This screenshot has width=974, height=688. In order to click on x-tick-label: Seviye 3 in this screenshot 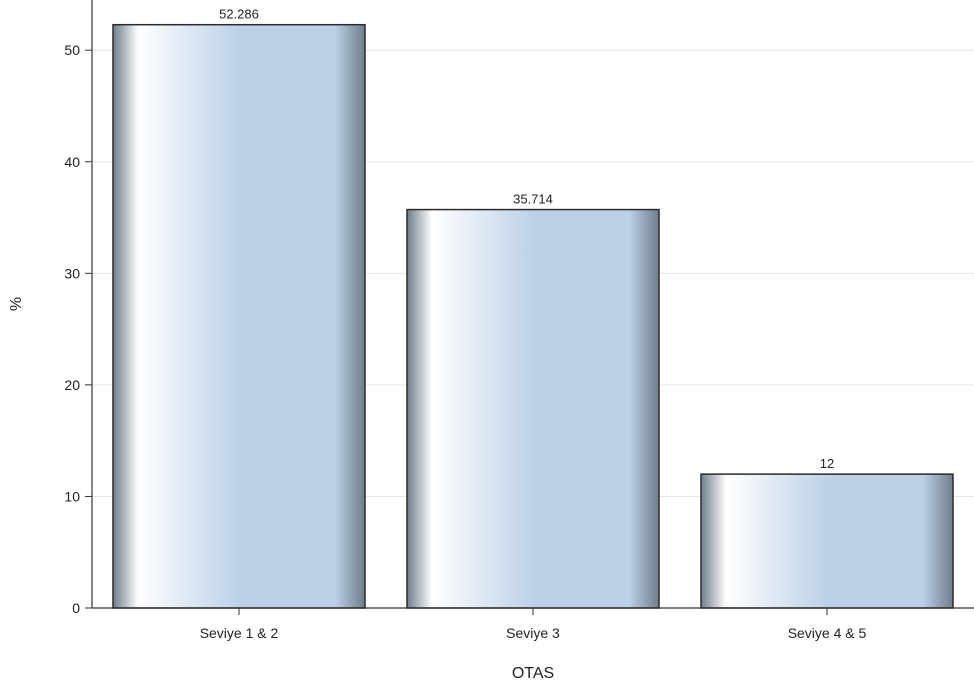, I will do `click(533, 633)`.